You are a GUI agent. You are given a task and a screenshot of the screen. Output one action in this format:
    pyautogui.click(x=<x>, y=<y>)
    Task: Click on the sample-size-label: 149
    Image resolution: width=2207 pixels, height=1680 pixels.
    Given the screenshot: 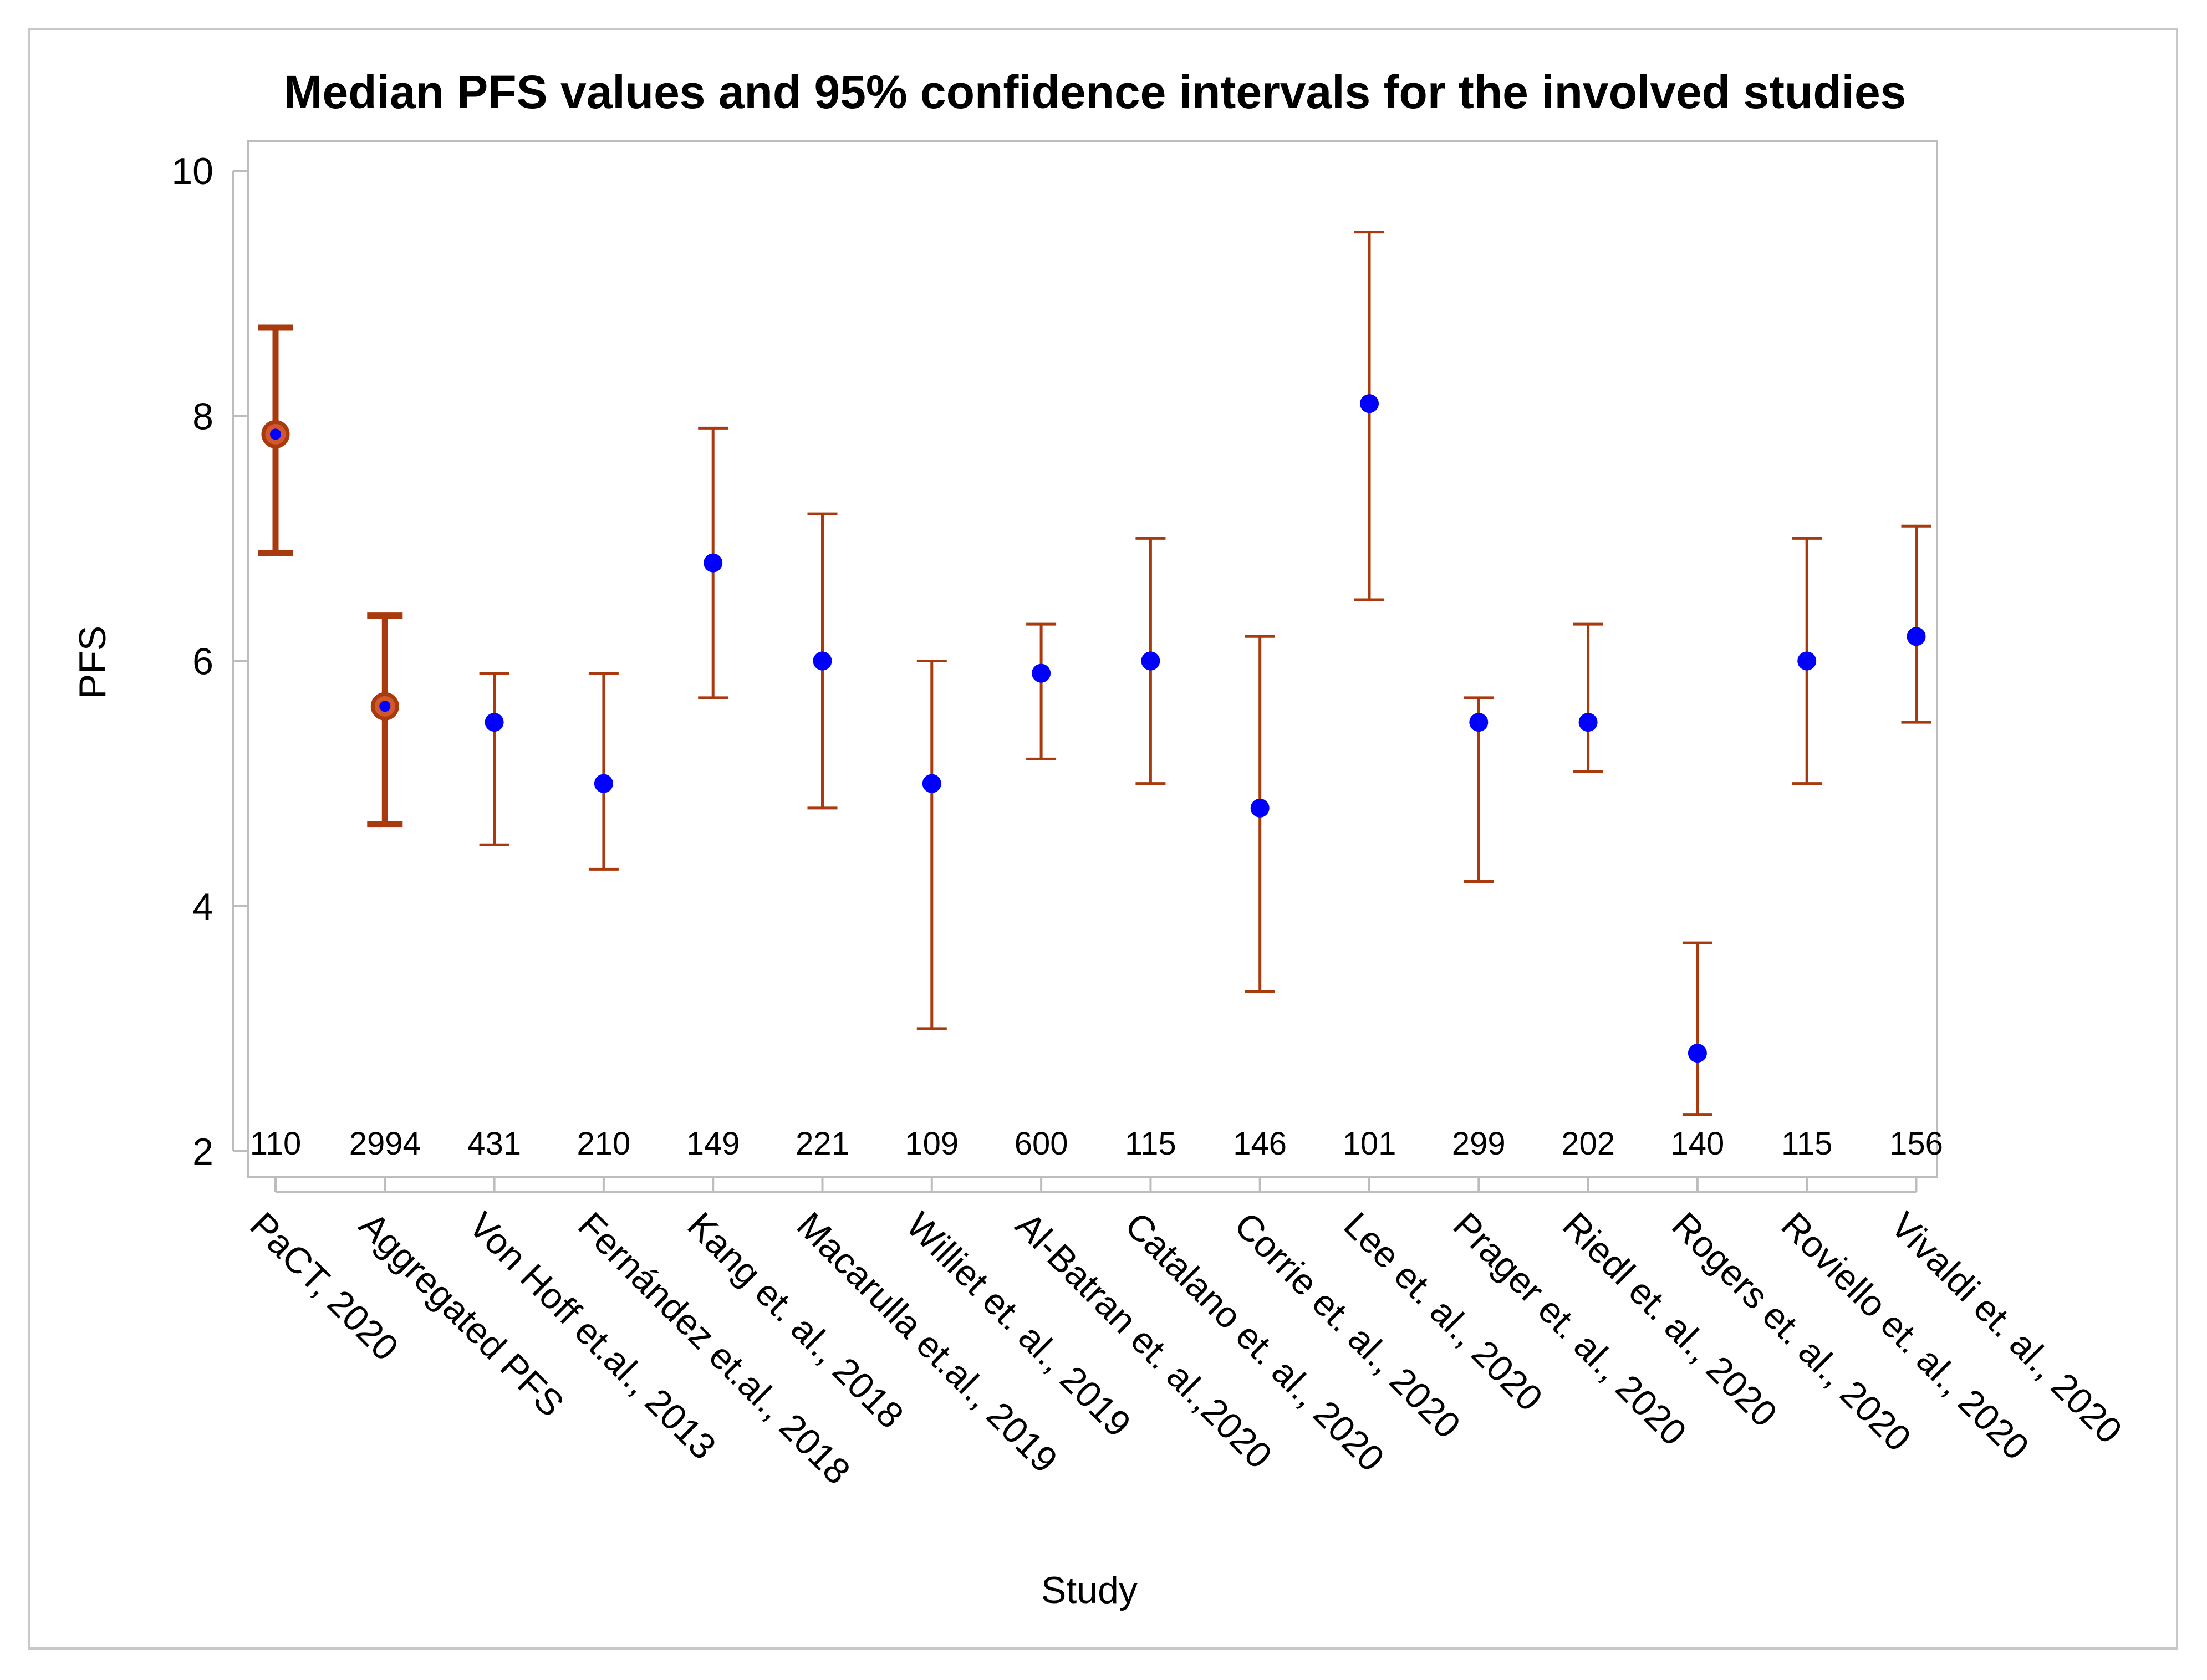 What is the action you would take?
    pyautogui.click(x=713, y=1144)
    